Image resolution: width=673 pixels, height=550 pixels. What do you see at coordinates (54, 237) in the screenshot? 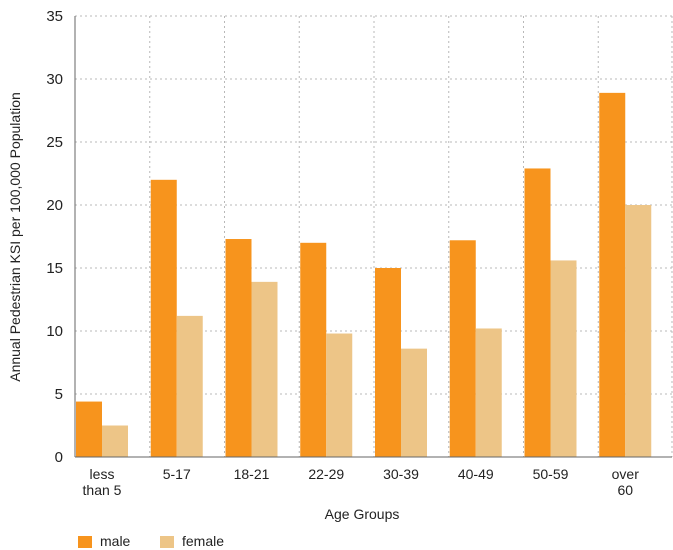
I see `y-axis-ticks: 0 5 10 15 20 25 30 35` at bounding box center [54, 237].